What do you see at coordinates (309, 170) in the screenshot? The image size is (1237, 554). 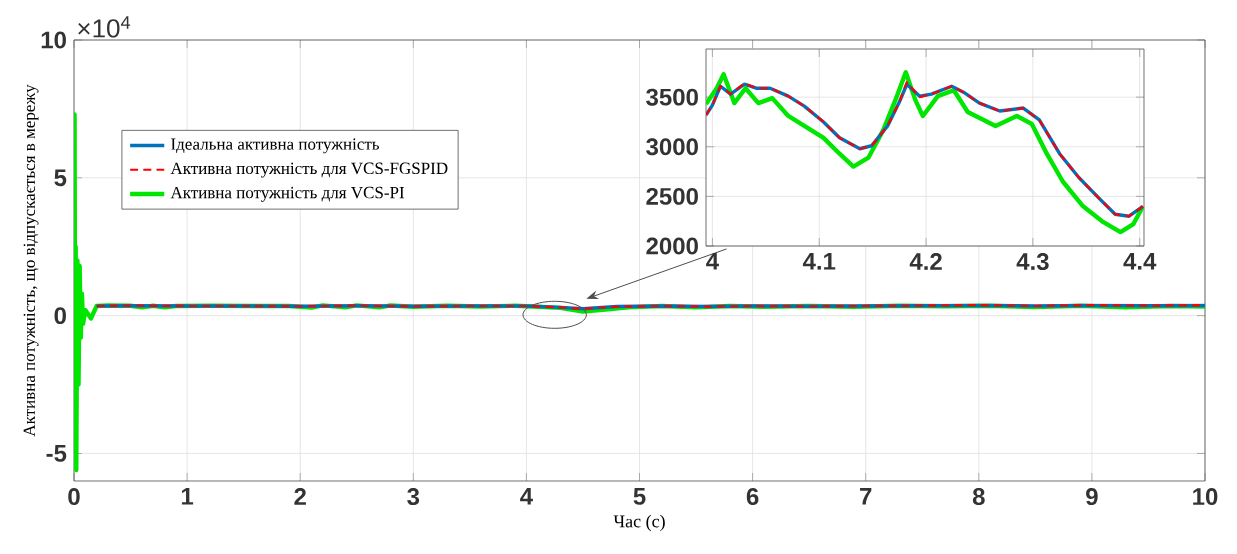 I see `legend-label: Активна потужність для VCS-FGSPID` at bounding box center [309, 170].